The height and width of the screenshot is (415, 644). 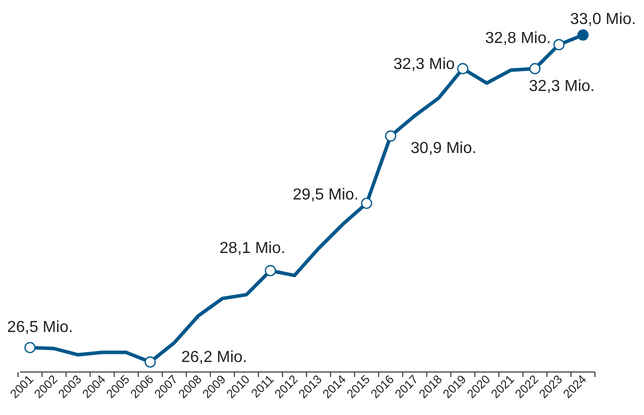 What do you see at coordinates (518, 38) in the screenshot?
I see `data-label: 32,8 Mio.` at bounding box center [518, 38].